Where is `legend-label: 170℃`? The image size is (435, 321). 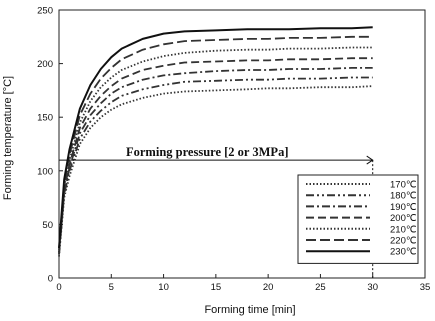 legend-label: 170℃ is located at coordinates (403, 185).